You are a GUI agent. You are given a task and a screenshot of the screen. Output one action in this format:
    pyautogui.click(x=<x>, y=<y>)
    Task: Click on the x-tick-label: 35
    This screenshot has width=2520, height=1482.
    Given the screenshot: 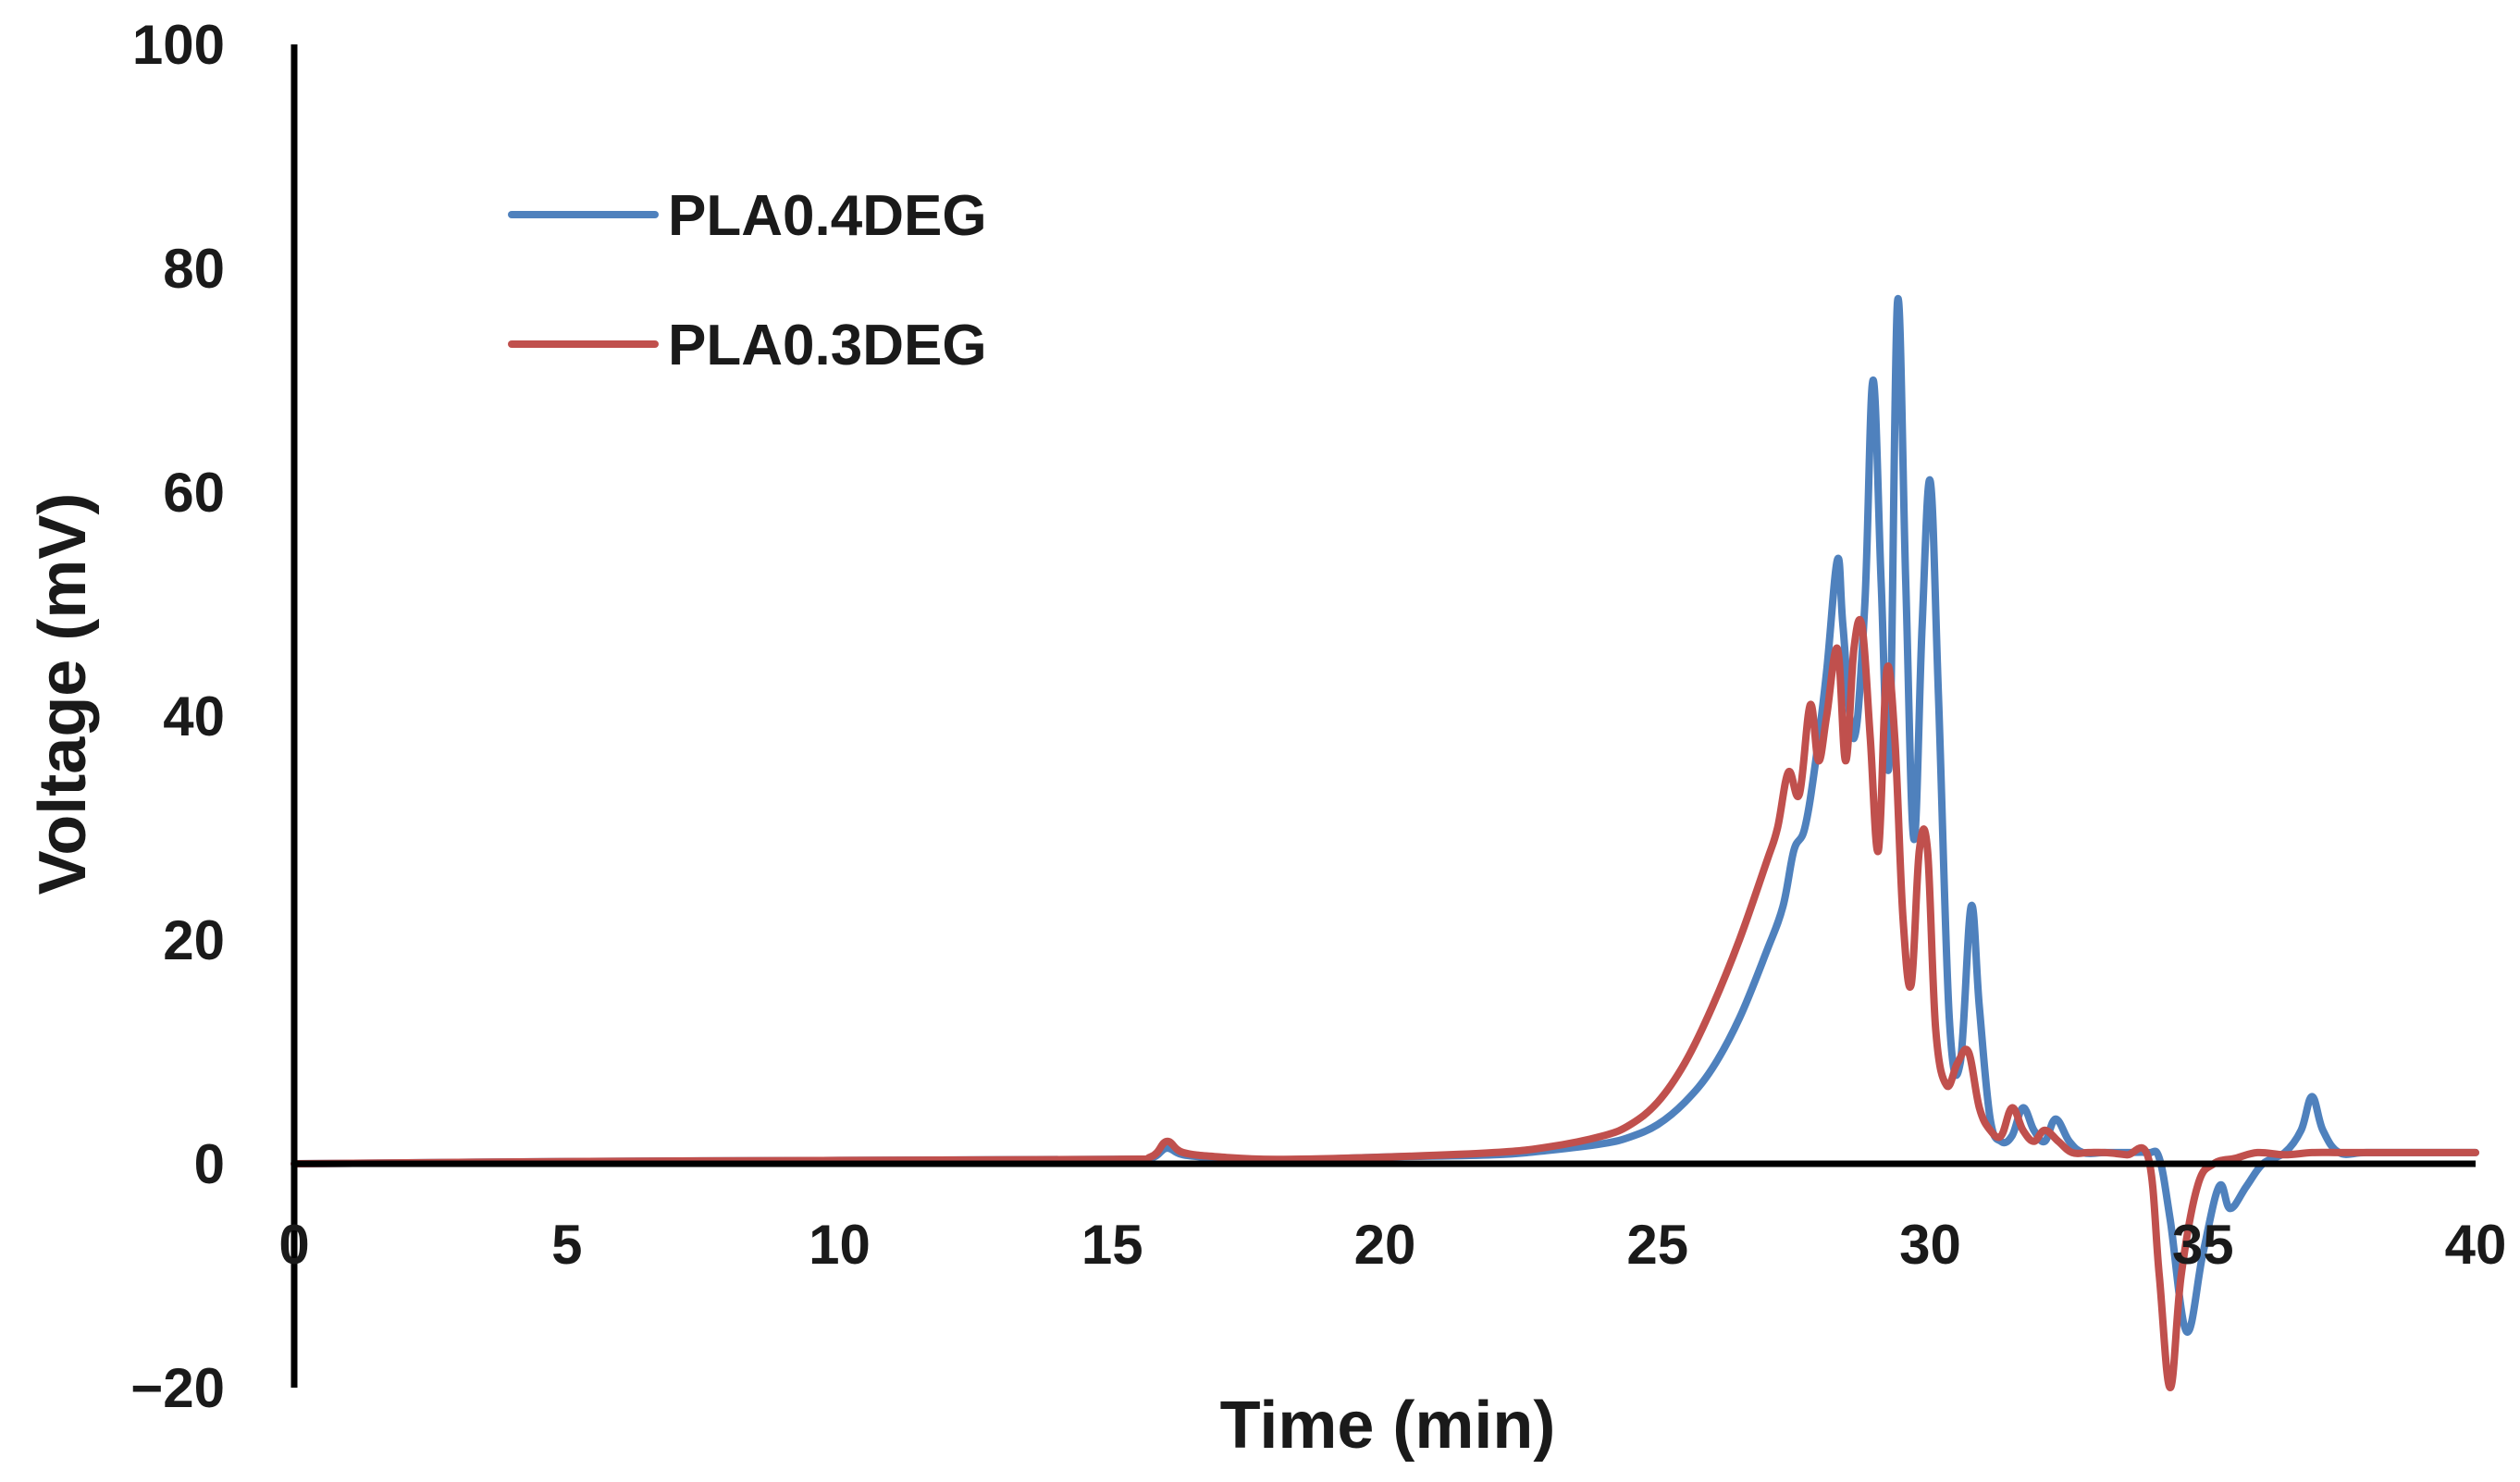 What is the action you would take?
    pyautogui.click(x=2203, y=1245)
    